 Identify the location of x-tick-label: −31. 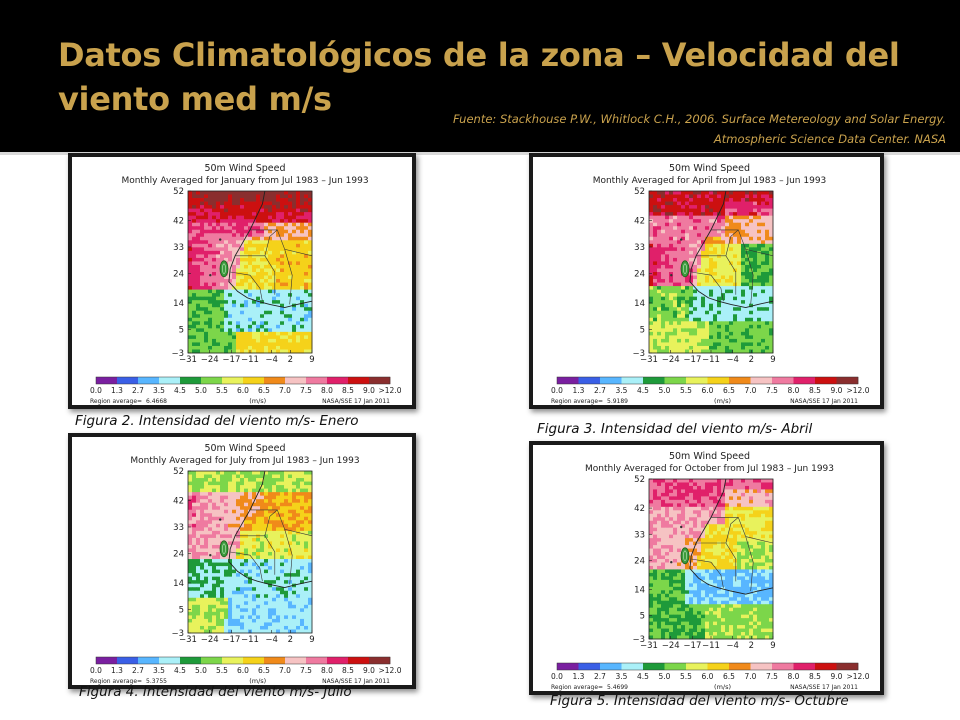
(649, 360).